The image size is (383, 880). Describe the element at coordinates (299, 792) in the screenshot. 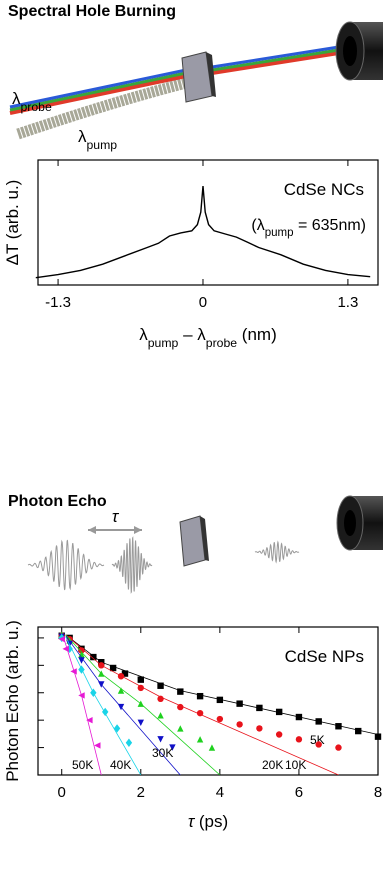

I see `x-tick-label: 6` at that location.